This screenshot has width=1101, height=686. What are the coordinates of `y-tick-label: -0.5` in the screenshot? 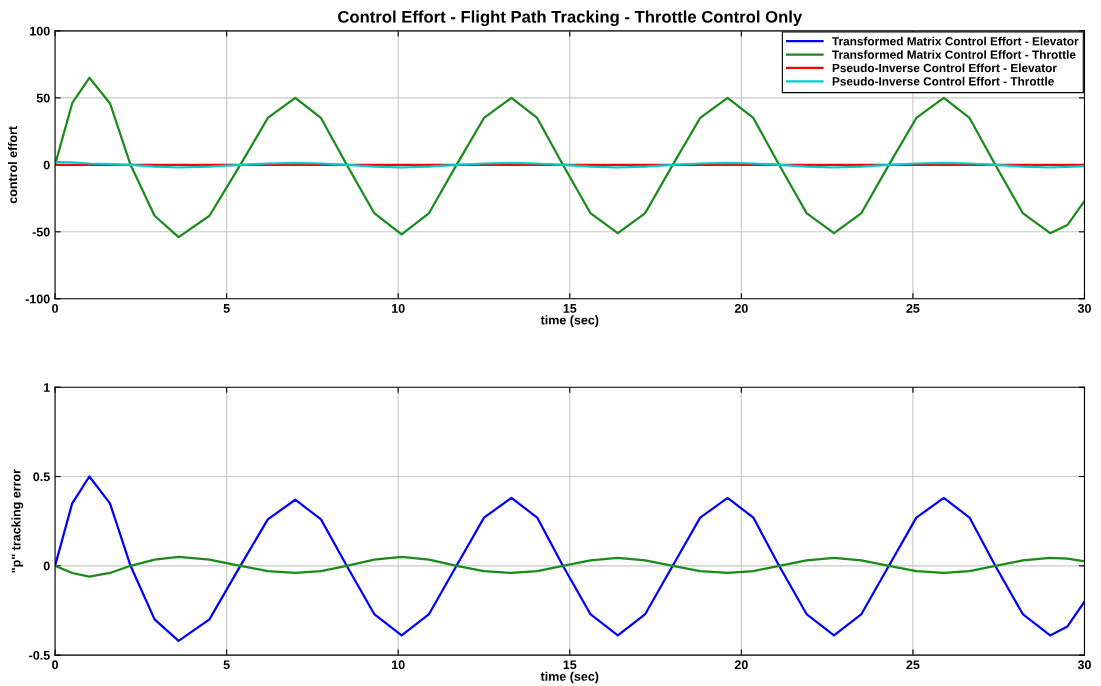 It's located at (39, 655).